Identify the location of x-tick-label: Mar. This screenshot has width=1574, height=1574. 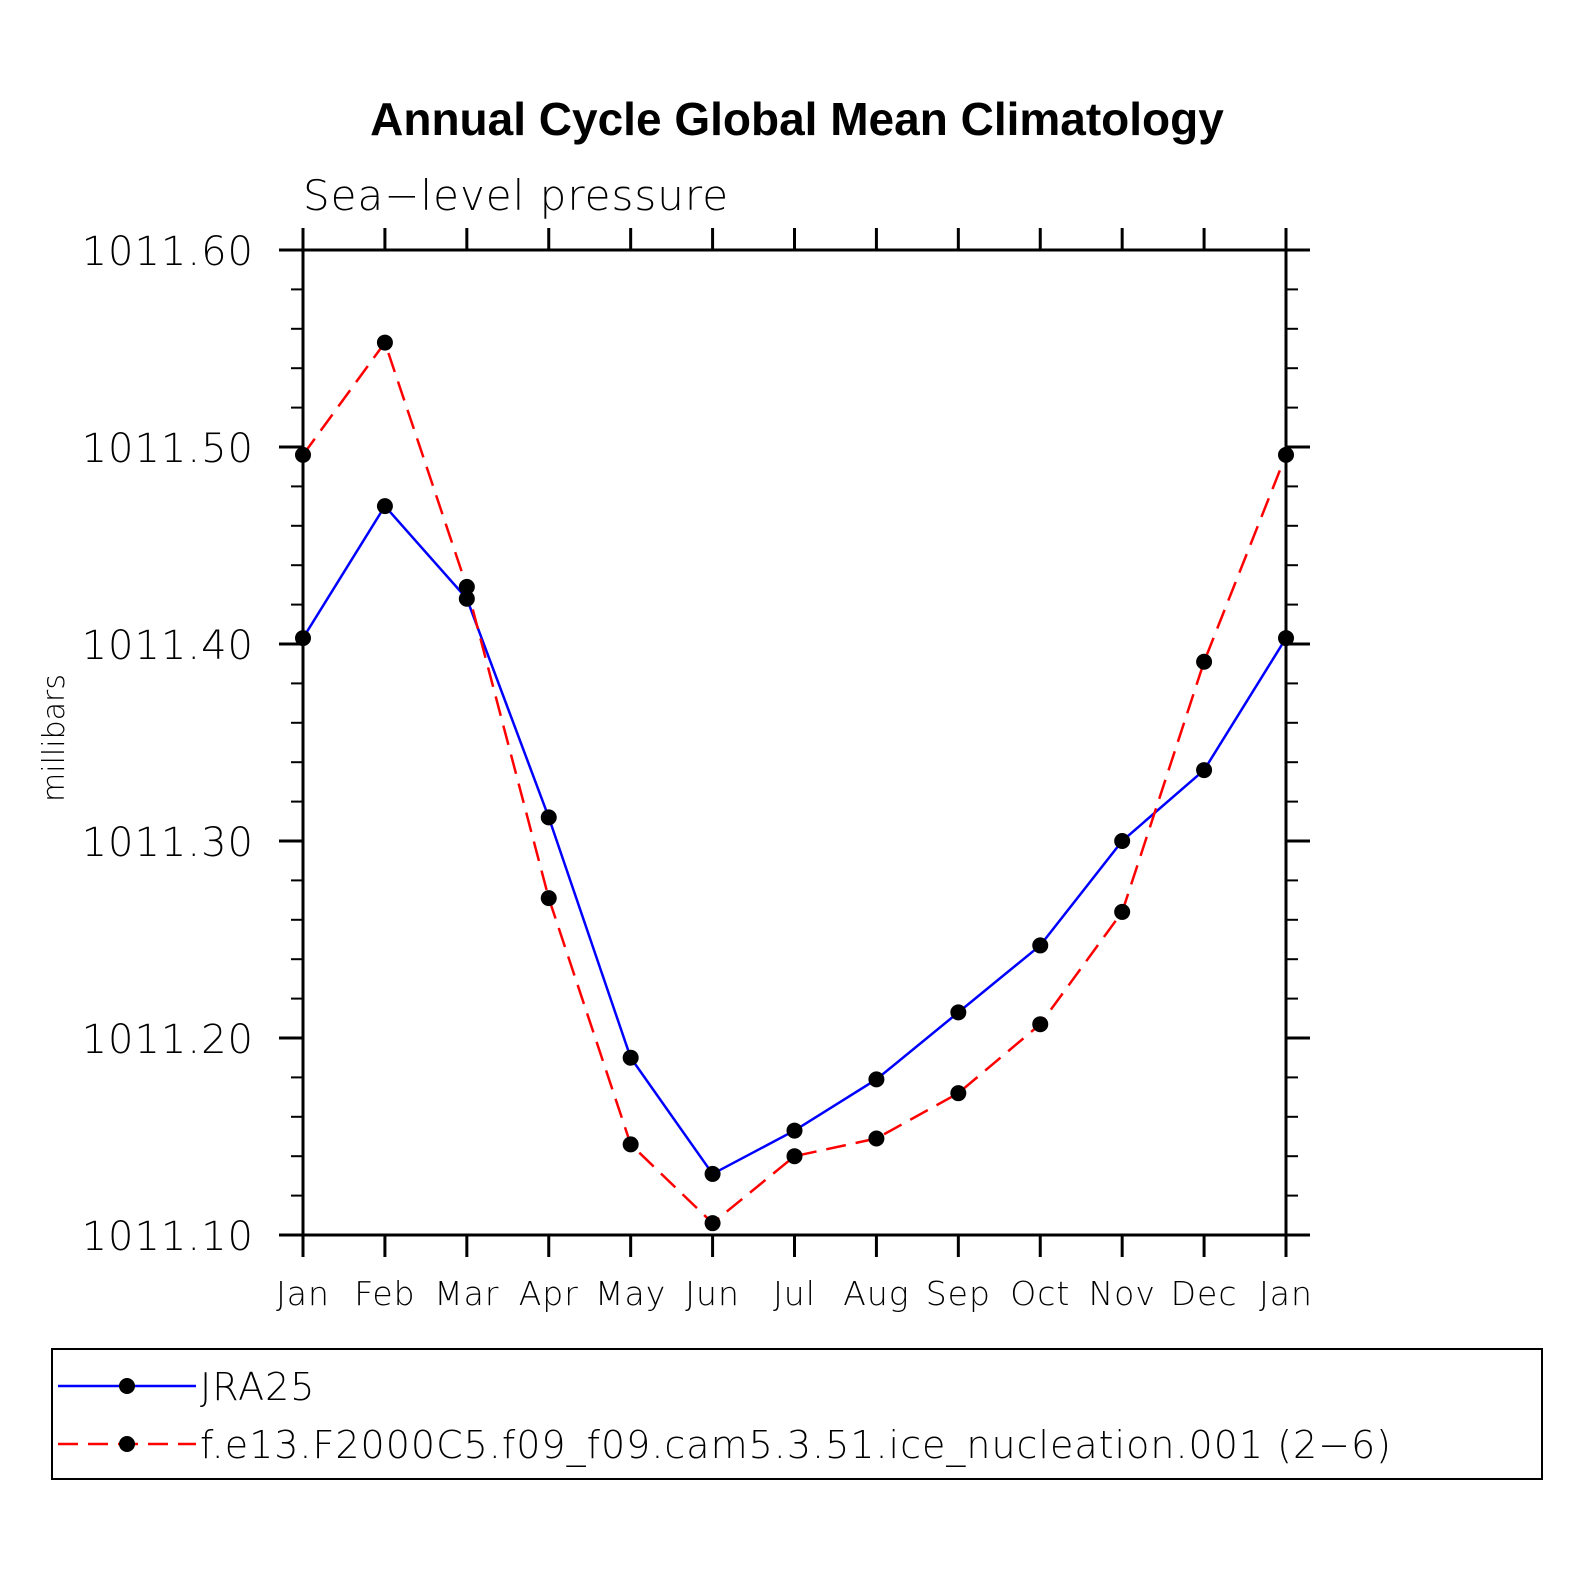
(466, 1293).